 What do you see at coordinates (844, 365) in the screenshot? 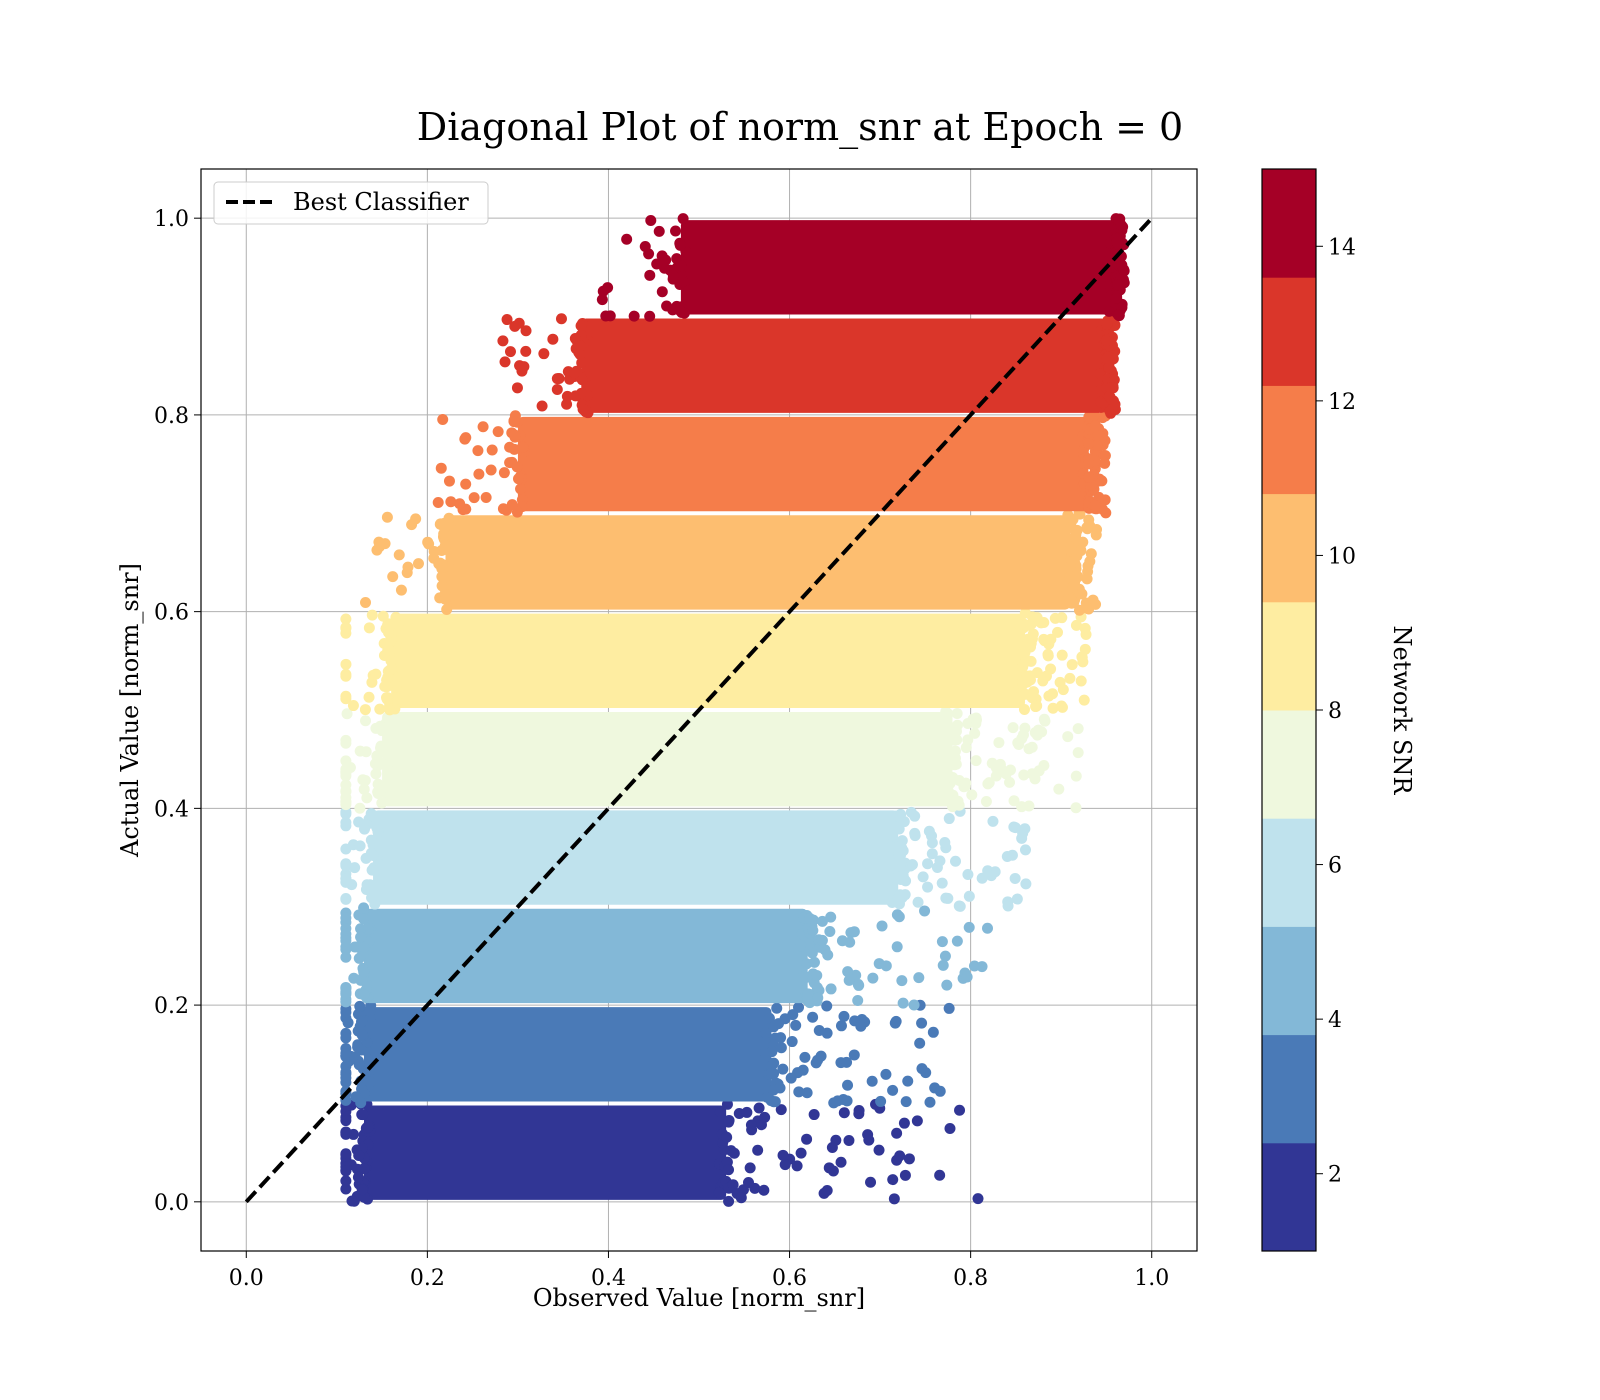
I see `scatter-point-cluster` at bounding box center [844, 365].